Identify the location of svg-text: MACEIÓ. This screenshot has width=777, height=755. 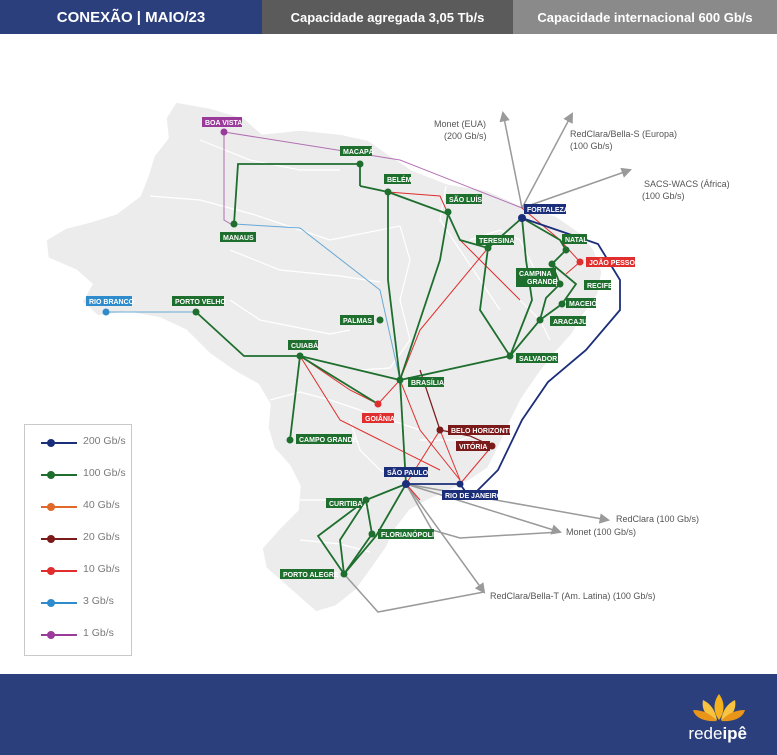
(583, 303).